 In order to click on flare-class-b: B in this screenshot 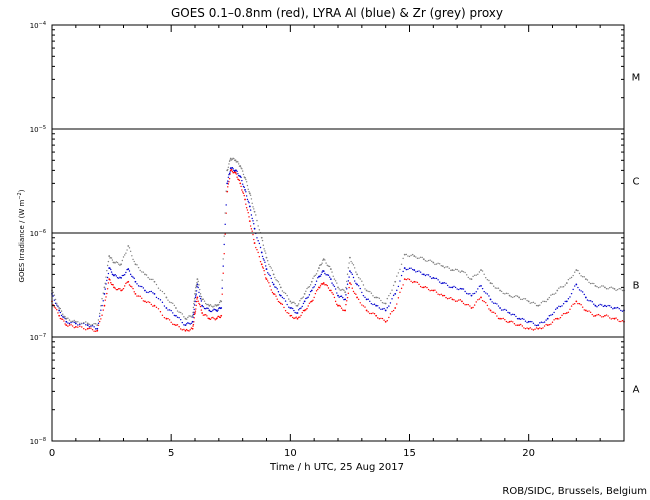, I will do `click(636, 285)`.